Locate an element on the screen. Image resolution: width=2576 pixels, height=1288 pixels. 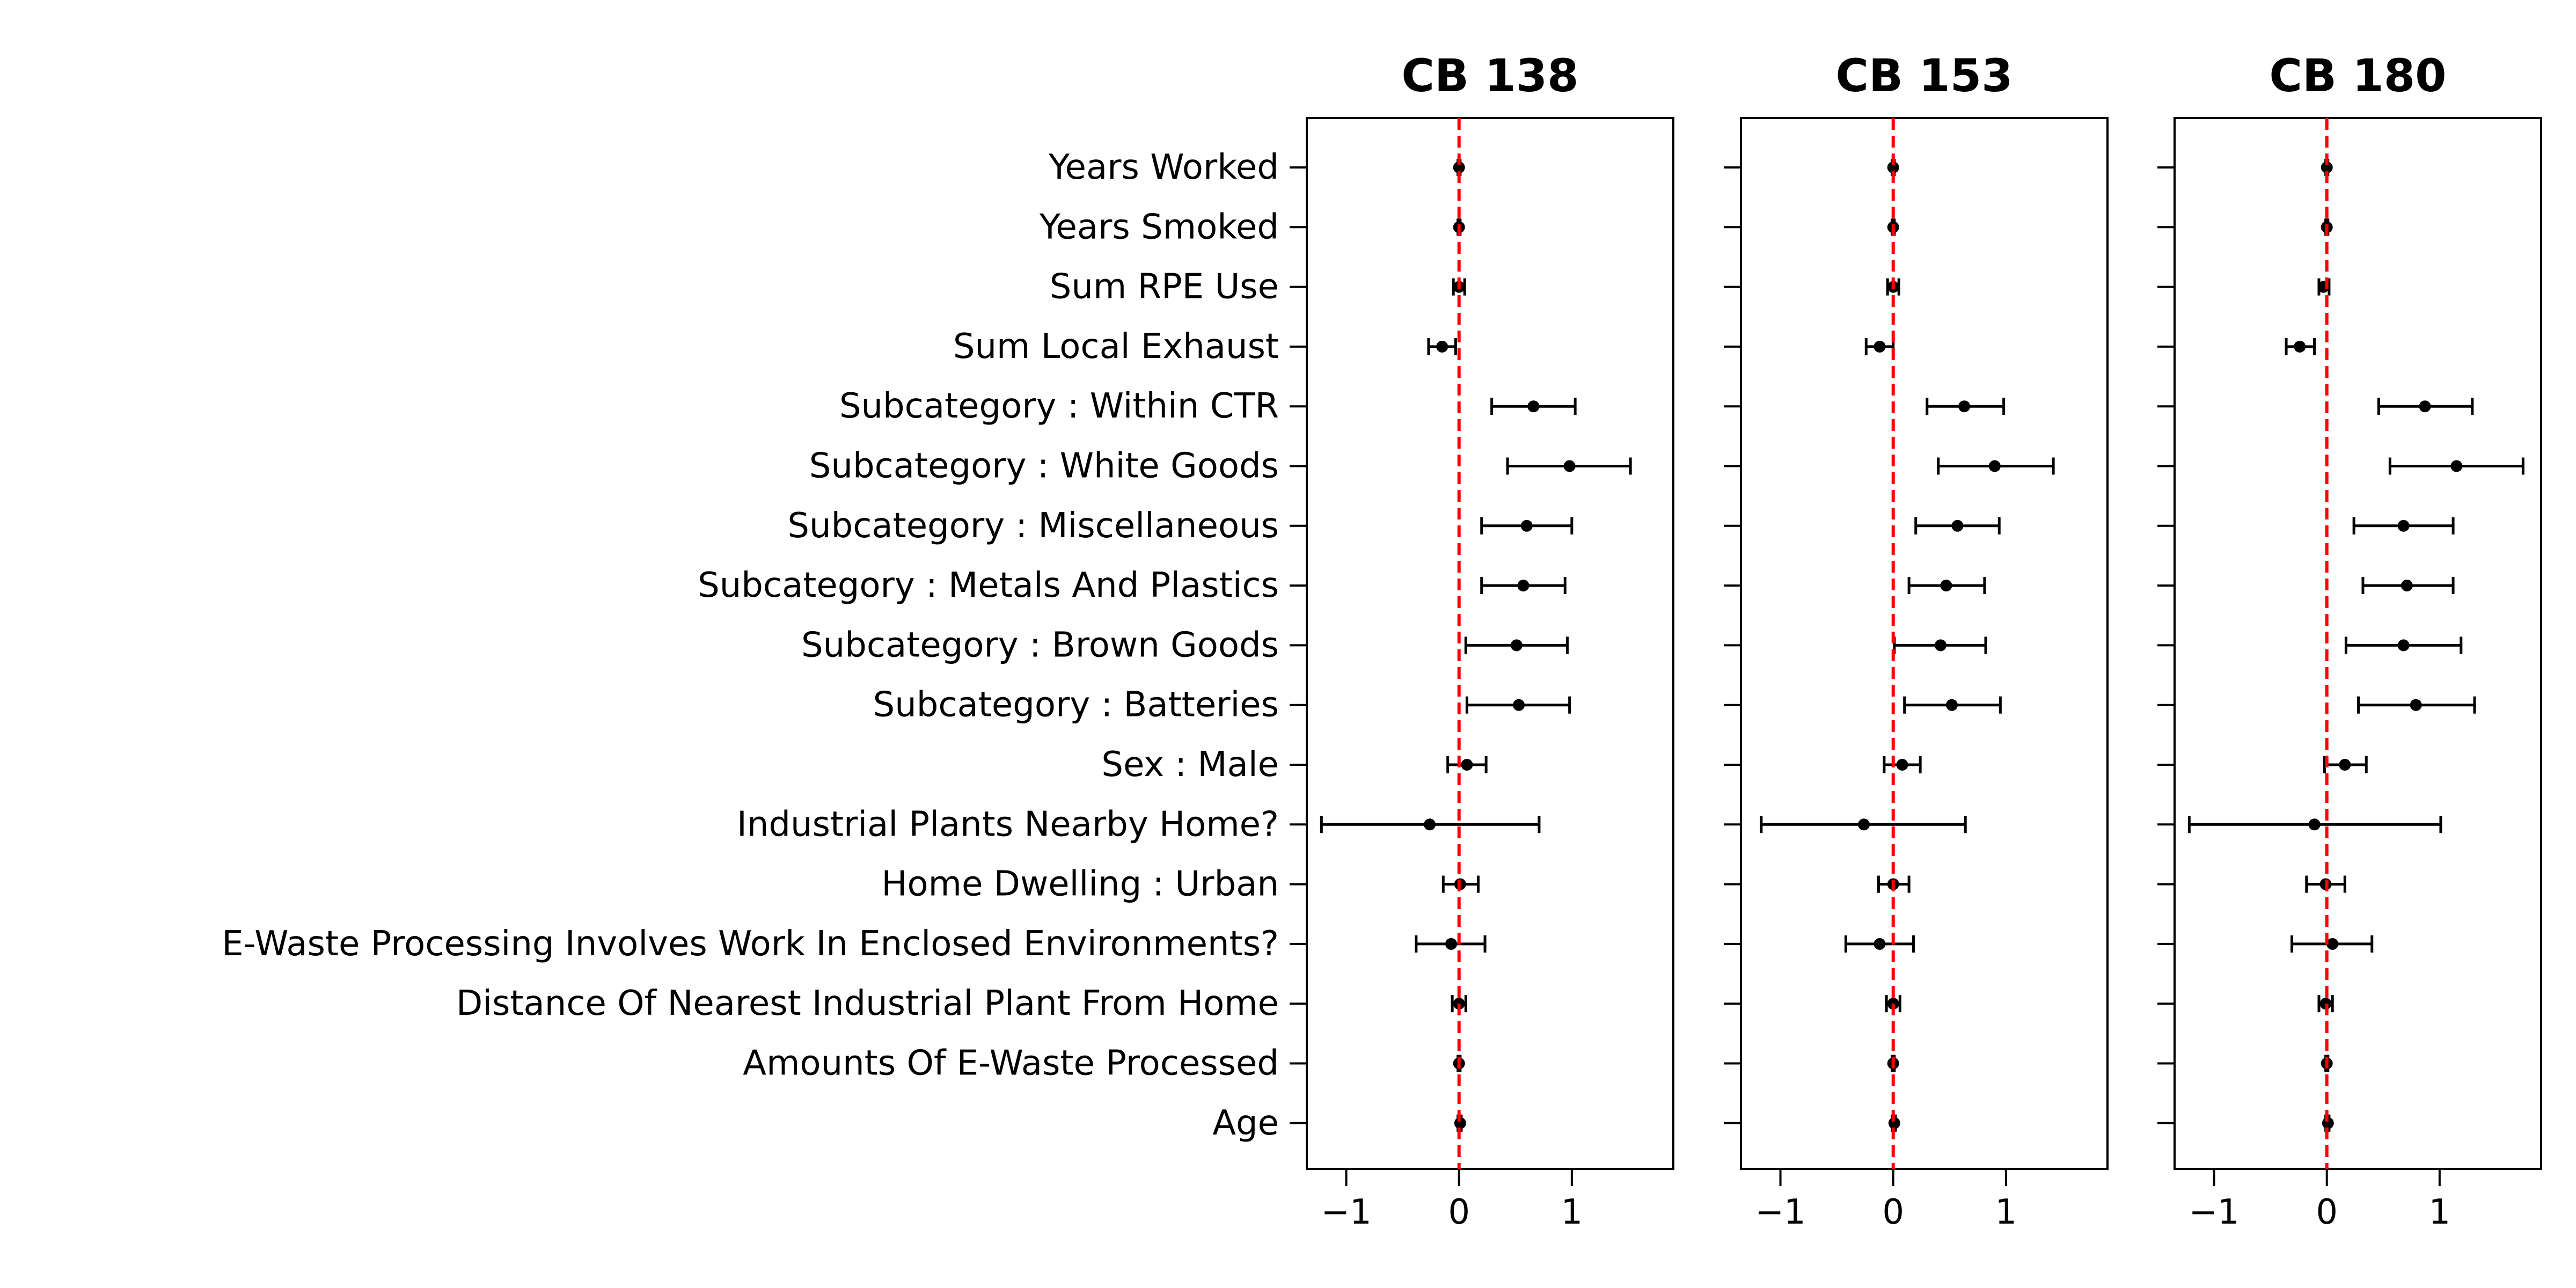
panel-cb-153: CB 153 −1 0 1 is located at coordinates (1916, 640).